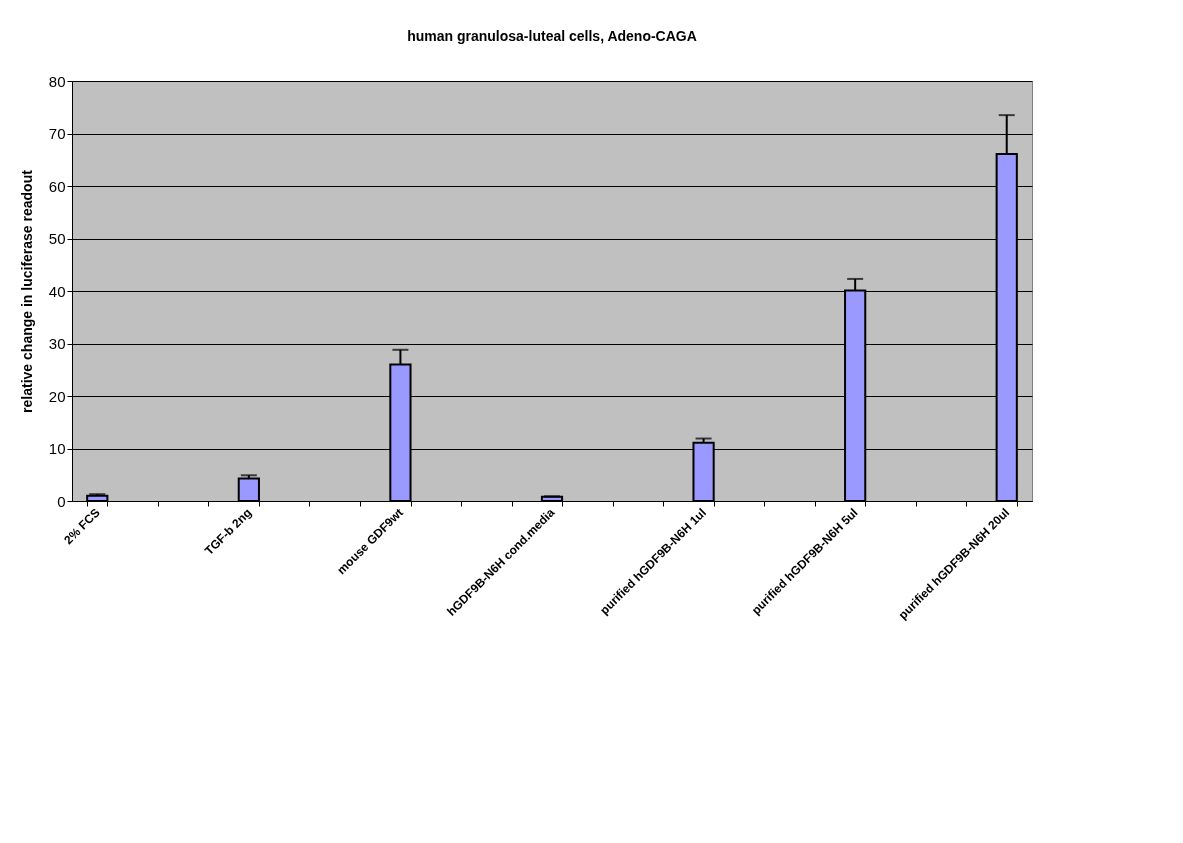 This screenshot has width=1183, height=843. I want to click on y-tick-label: 40, so click(57, 291).